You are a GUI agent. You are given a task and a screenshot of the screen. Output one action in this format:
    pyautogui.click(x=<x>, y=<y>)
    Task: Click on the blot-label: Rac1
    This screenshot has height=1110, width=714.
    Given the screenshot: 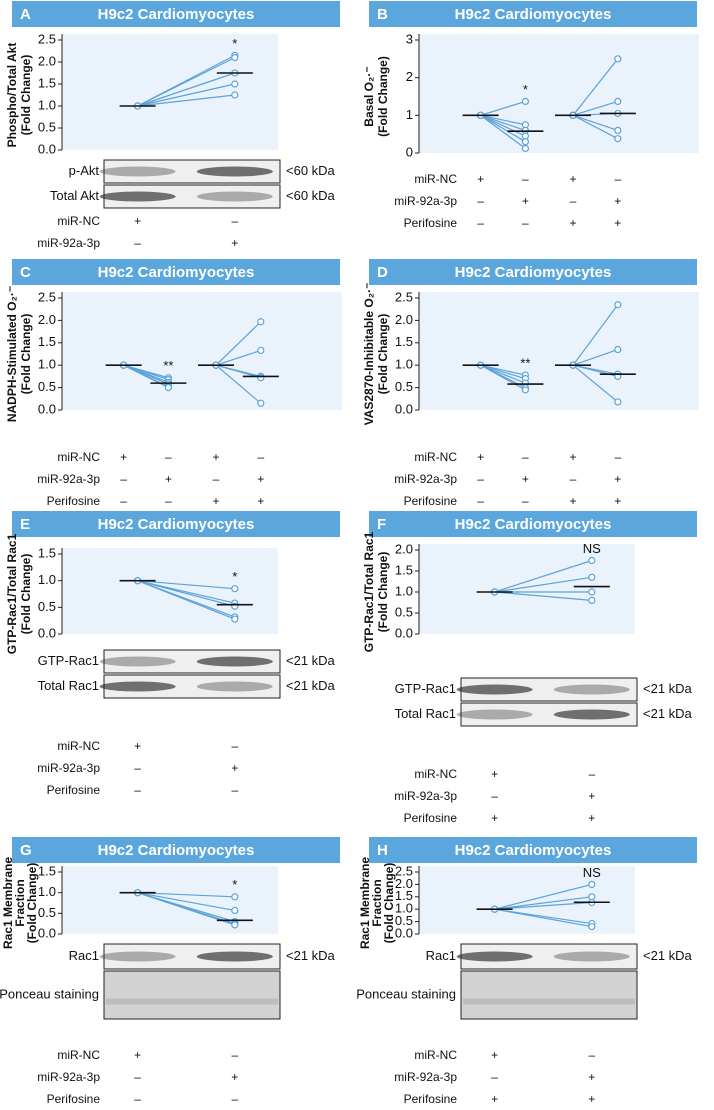 What is the action you would take?
    pyautogui.click(x=84, y=955)
    